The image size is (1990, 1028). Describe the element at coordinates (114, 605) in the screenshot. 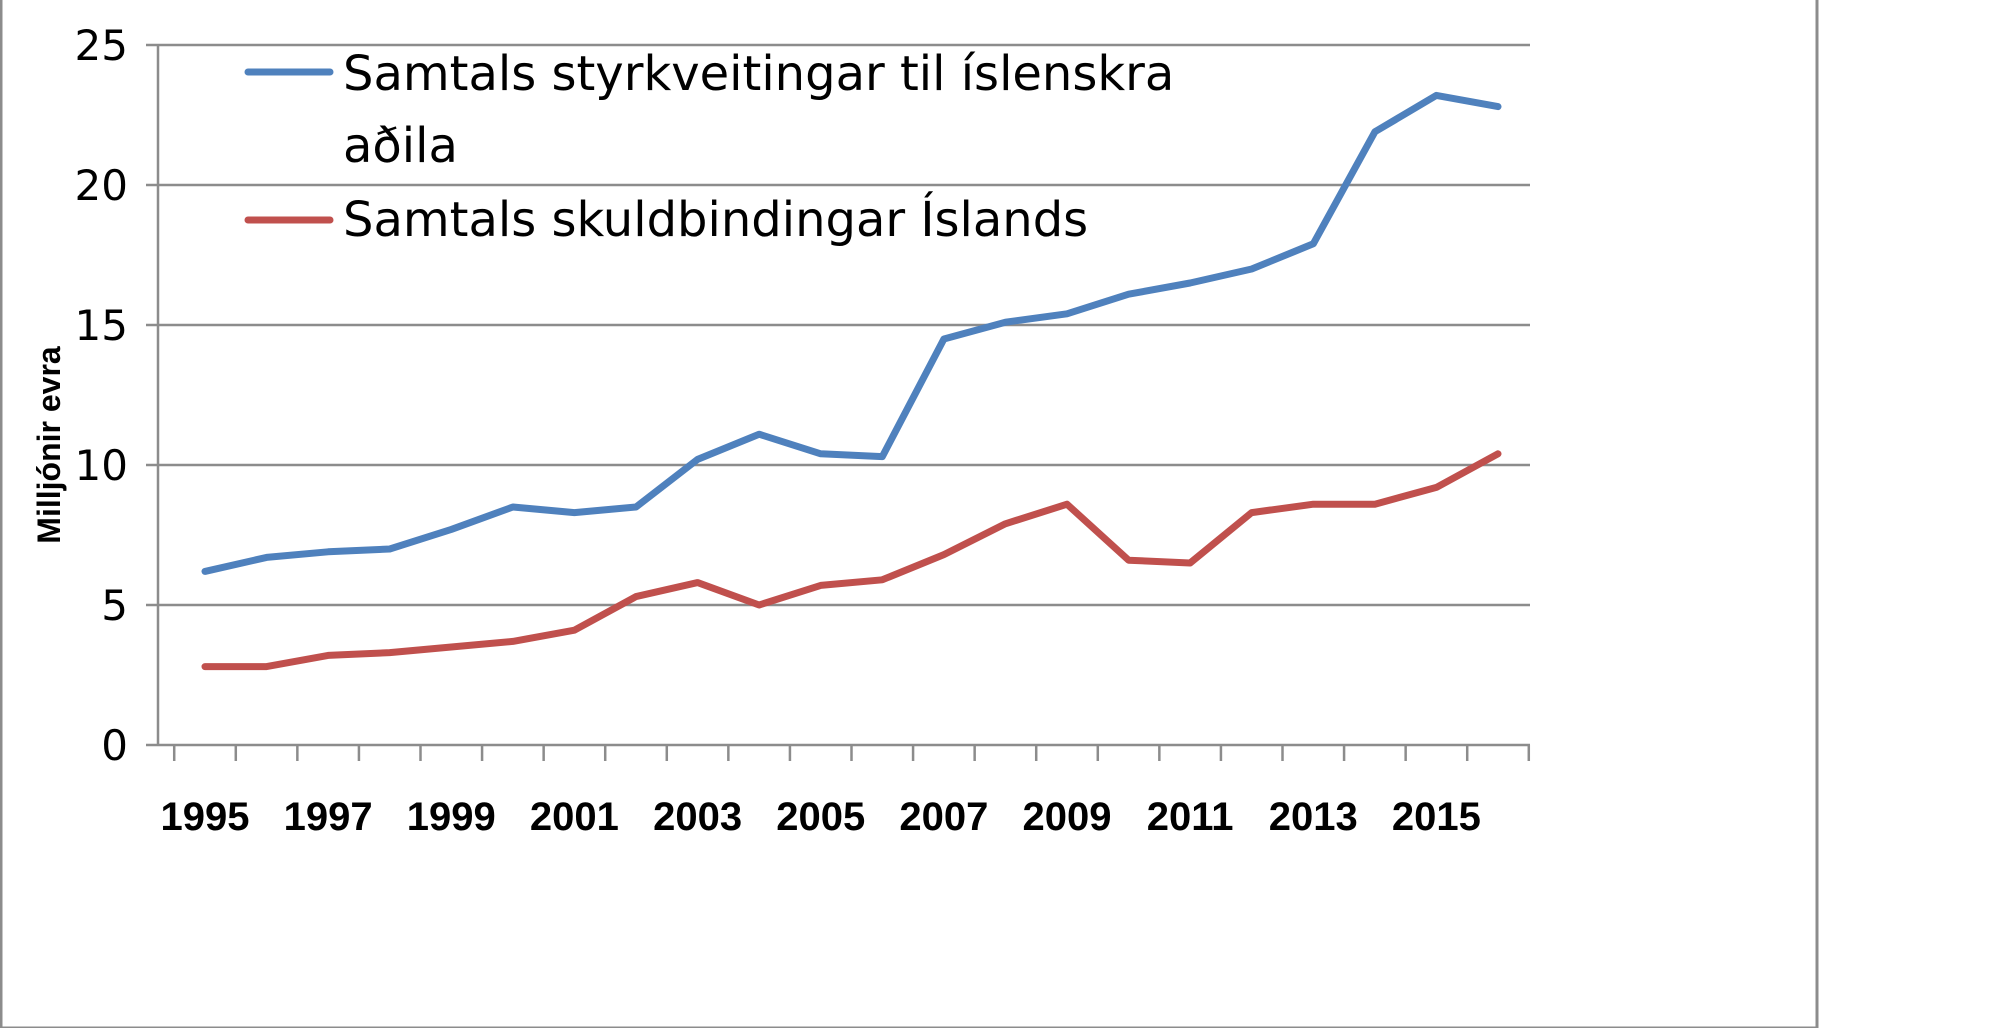

I see `y-tick-label: 5` at that location.